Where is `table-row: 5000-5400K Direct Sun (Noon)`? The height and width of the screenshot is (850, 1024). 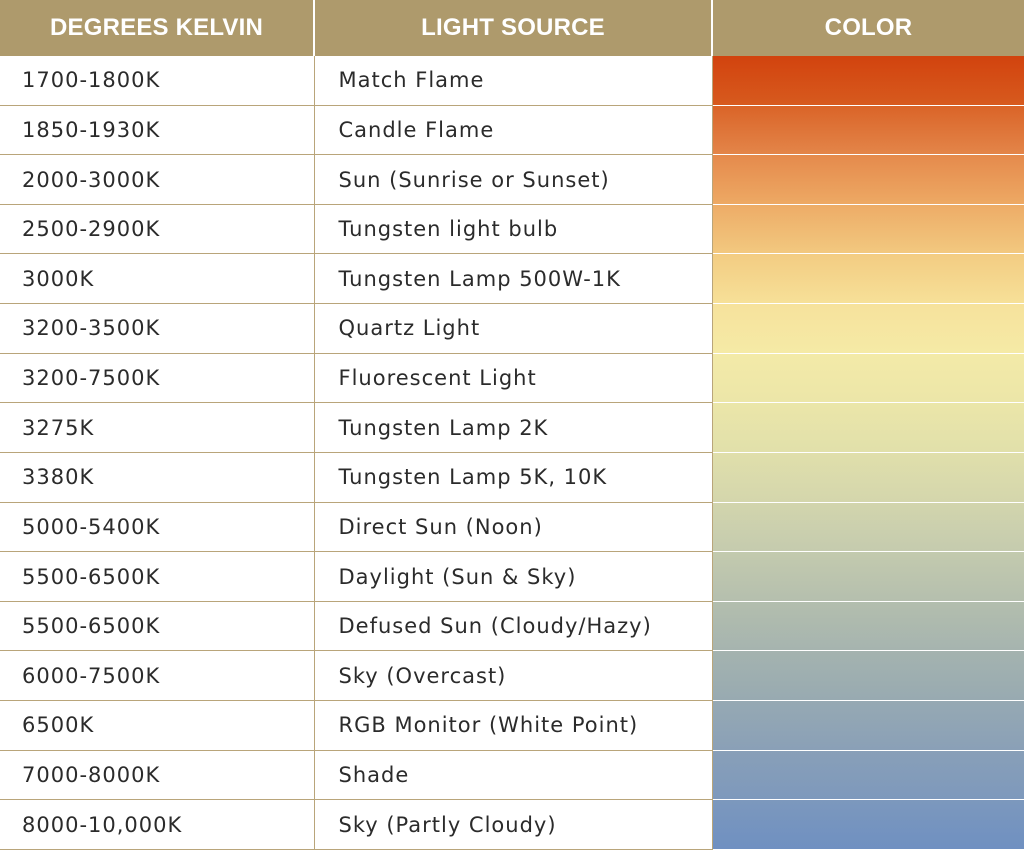 table-row: 5000-5400K Direct Sun (Noon) is located at coordinates (512, 527).